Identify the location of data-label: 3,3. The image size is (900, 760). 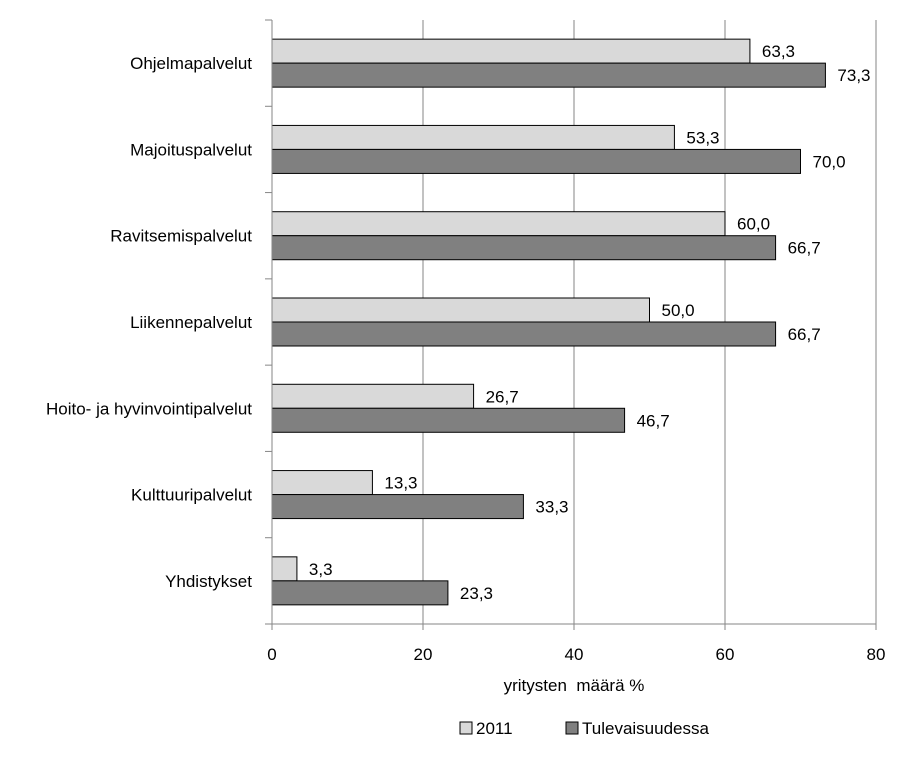
(321, 569).